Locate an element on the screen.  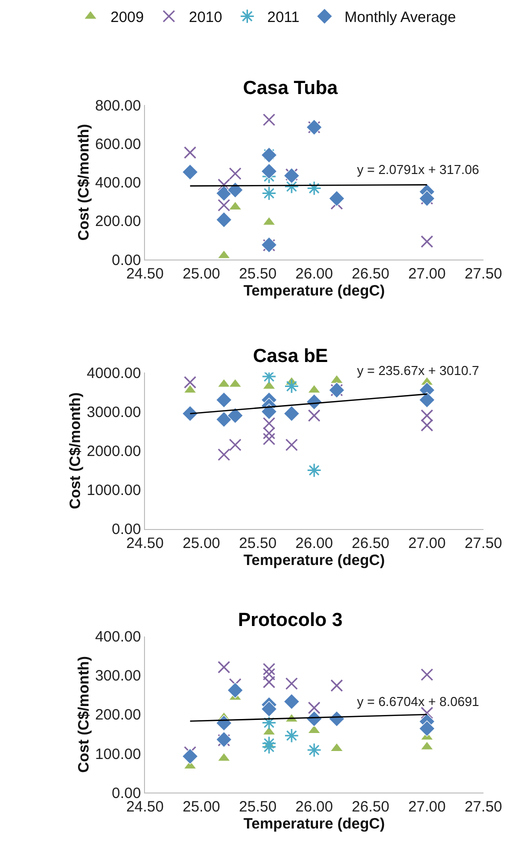
annotation: y = 2.0791x + 317.06 is located at coordinates (418, 169).